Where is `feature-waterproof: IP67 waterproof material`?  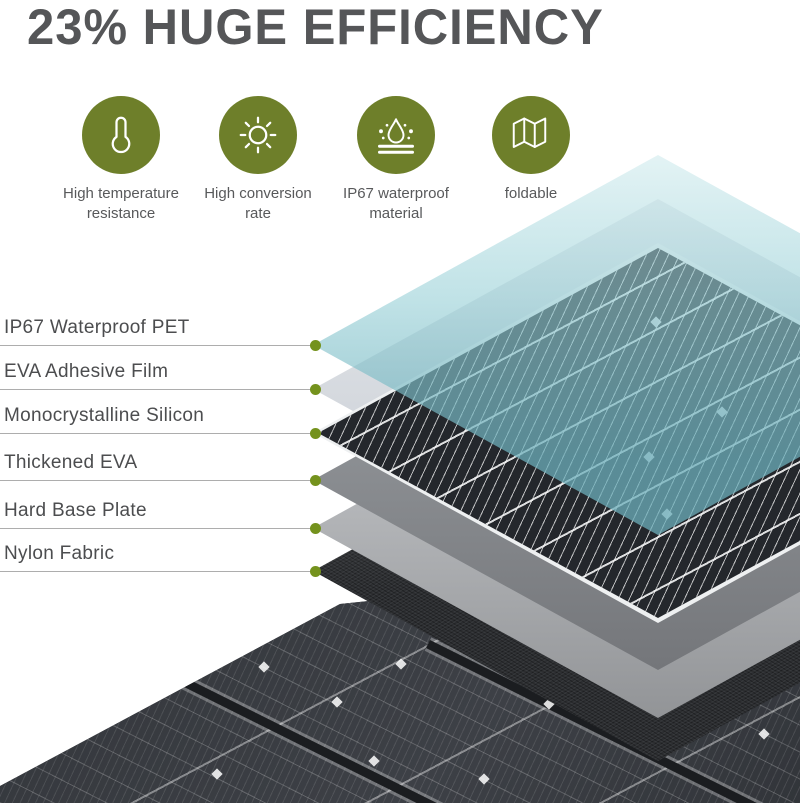
feature-waterproof: IP67 waterproof material is located at coordinates (396, 160).